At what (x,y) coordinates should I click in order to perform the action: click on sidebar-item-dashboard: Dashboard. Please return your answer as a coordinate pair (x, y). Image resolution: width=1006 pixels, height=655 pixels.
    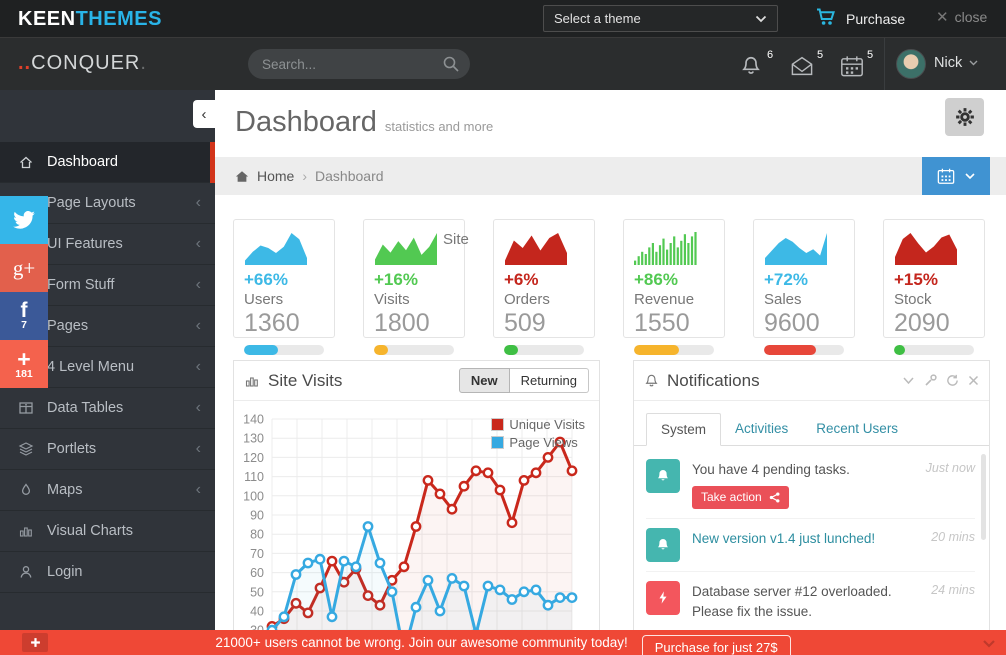
    Looking at the image, I should click on (107, 162).